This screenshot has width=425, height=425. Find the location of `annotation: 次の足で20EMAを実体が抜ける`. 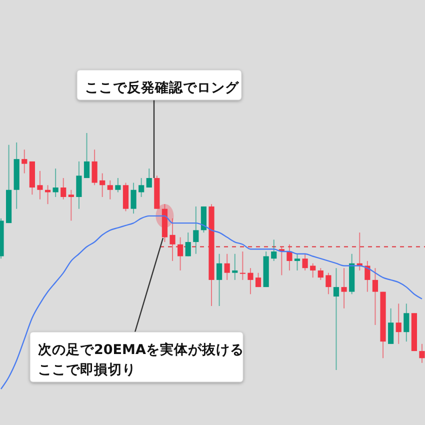

annotation: 次の足で20EMAを実体が抜ける is located at coordinates (141, 349).